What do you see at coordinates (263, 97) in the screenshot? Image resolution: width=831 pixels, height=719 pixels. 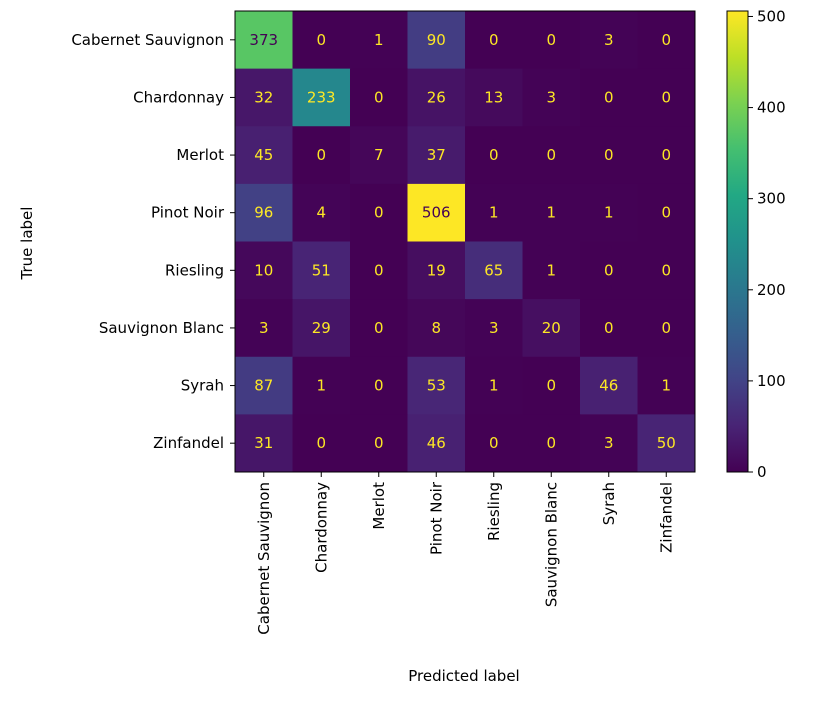 I see `cell-value-label: 32` at bounding box center [263, 97].